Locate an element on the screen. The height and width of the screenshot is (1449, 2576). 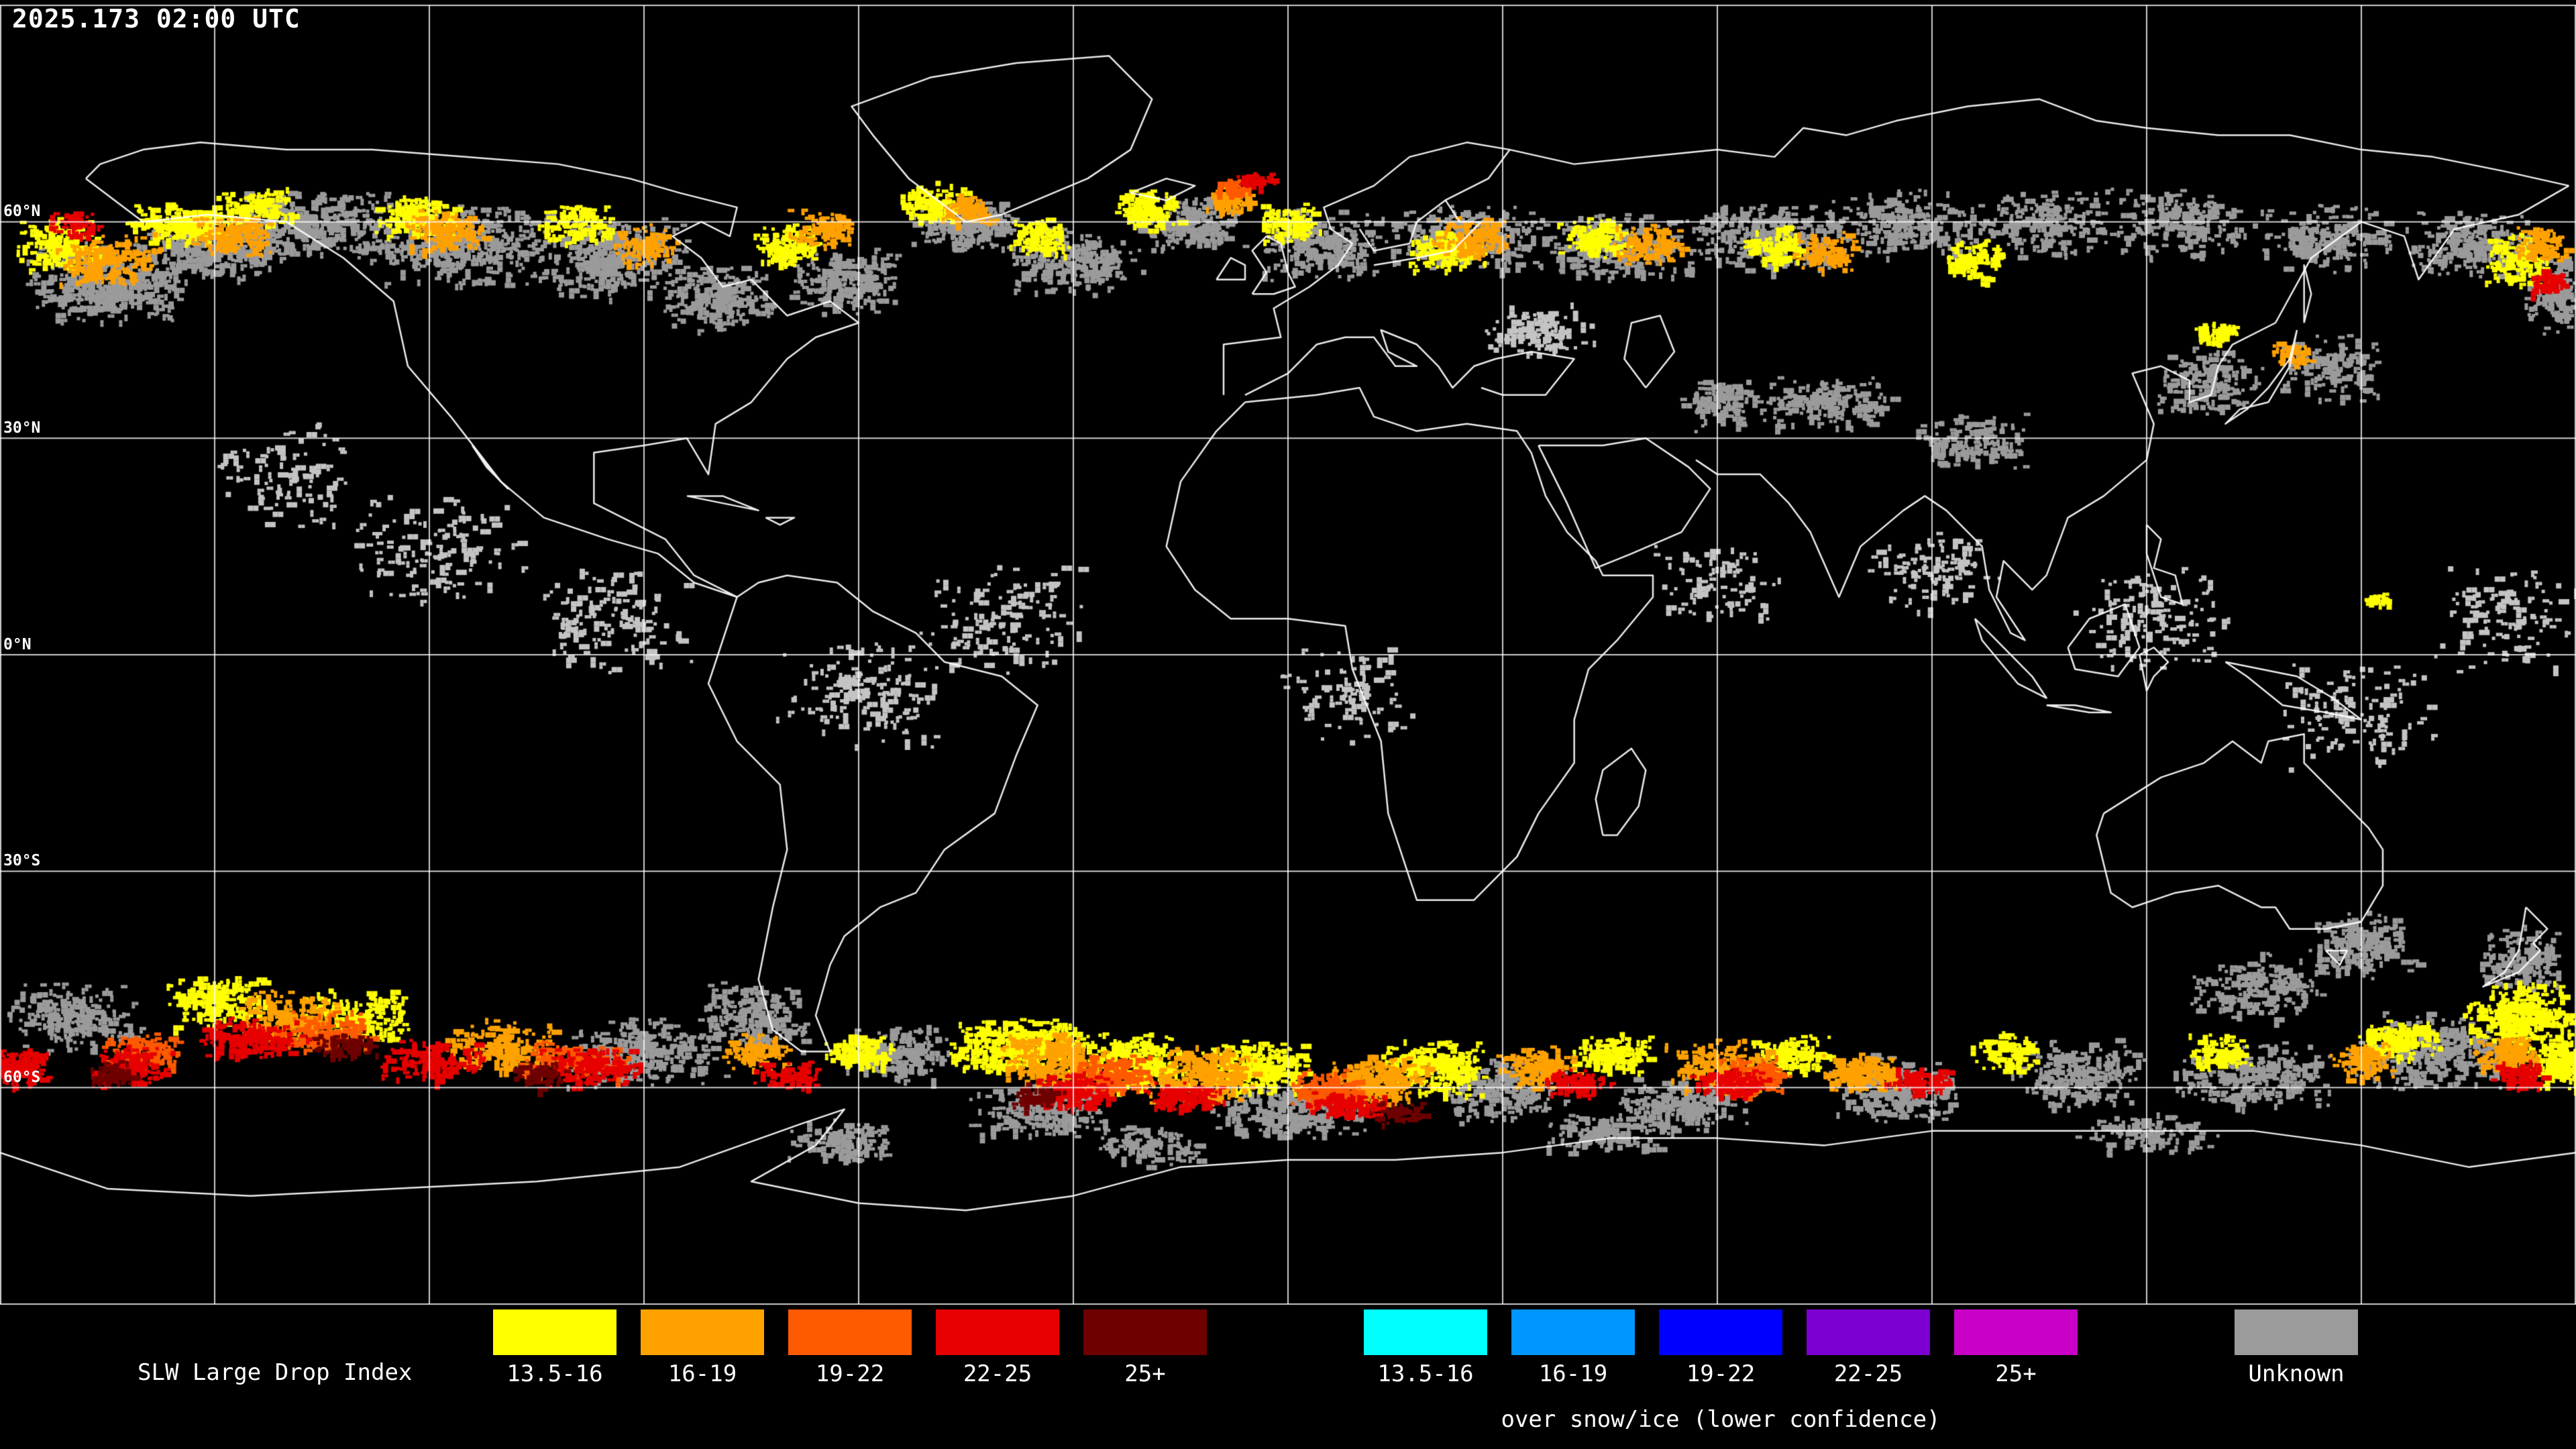
legend-item: Unknown is located at coordinates (2296, 1348).